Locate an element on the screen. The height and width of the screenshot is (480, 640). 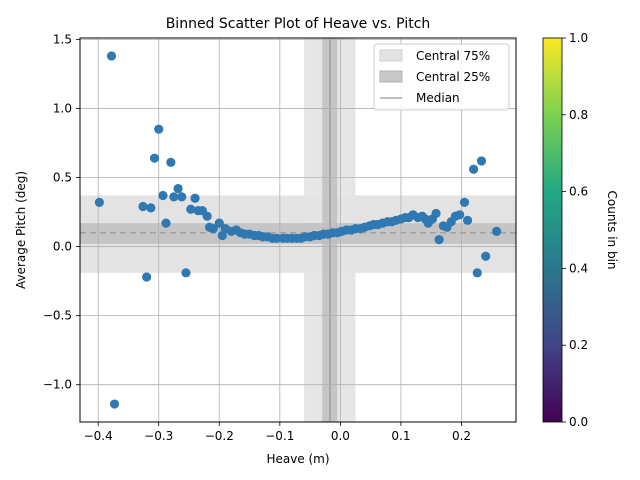
colorbar-tick-label: 0.2 is located at coordinates (578, 345).